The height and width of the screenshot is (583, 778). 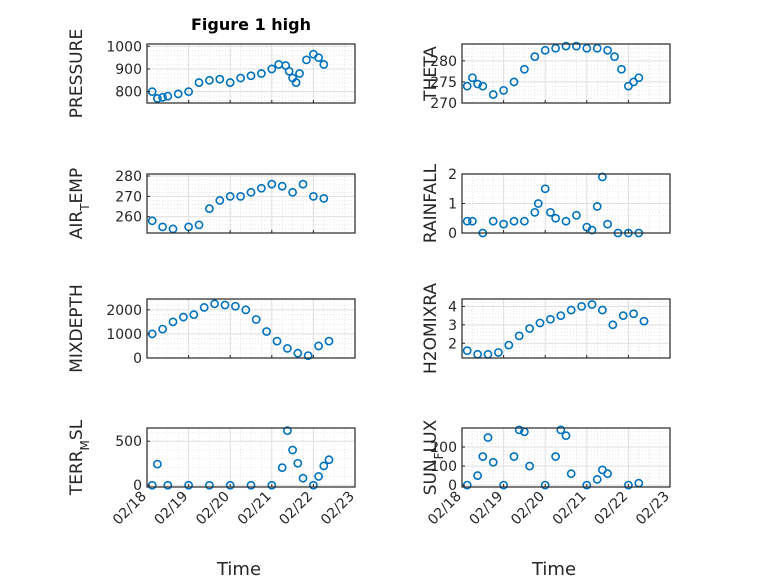 What do you see at coordinates (77, 328) in the screenshot?
I see `y-axis-label: MIXDEPTH` at bounding box center [77, 328].